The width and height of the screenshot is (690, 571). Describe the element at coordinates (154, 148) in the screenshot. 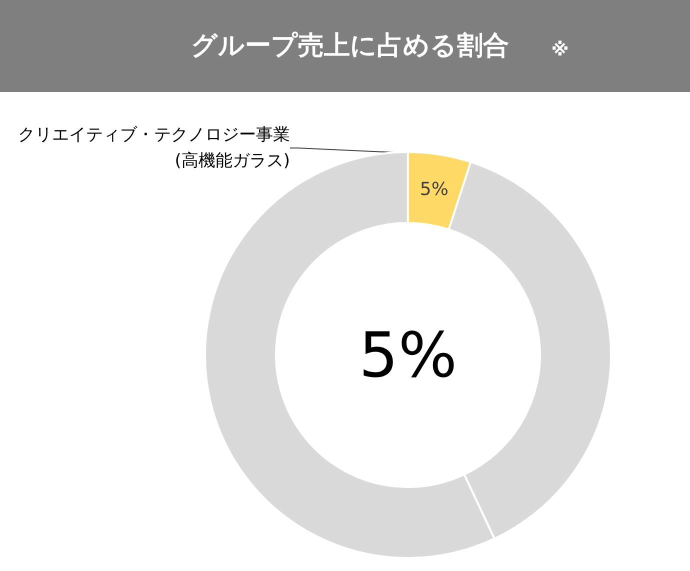

I see `slice-label: クリエイティブ・テクノロジー事業 (高機能ガラス)` at that location.